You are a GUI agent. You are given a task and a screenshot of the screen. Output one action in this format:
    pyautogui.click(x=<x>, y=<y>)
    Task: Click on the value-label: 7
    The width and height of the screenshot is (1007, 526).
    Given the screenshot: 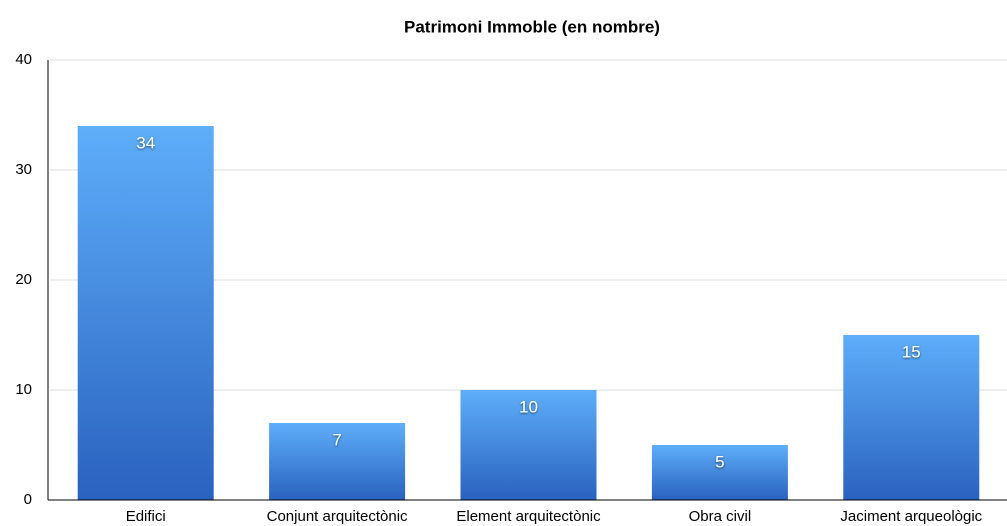 What is the action you would take?
    pyautogui.click(x=336, y=439)
    